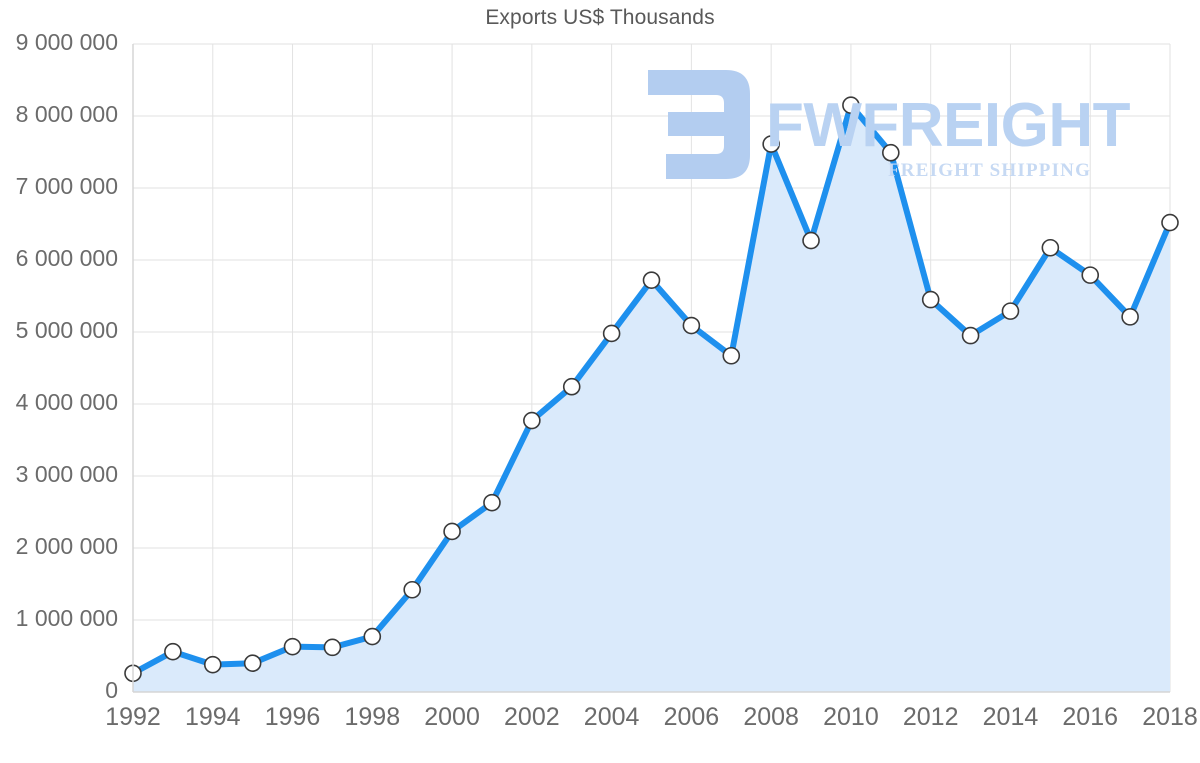  What do you see at coordinates (851, 717) in the screenshot?
I see `x-axis-tick-label: 2010` at bounding box center [851, 717].